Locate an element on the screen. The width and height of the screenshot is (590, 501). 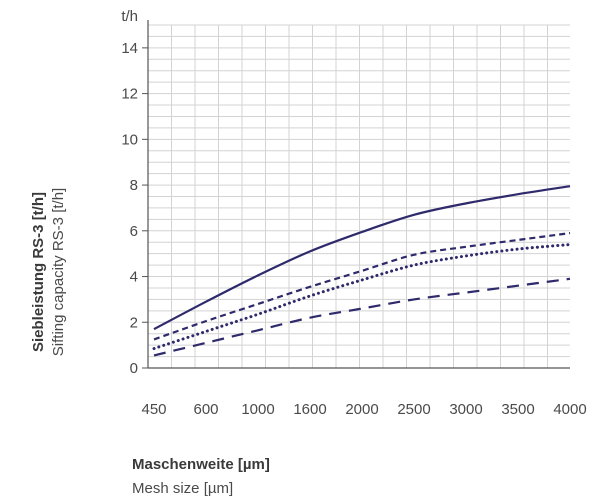
x-tick-label: 2000 is located at coordinates (361, 409).